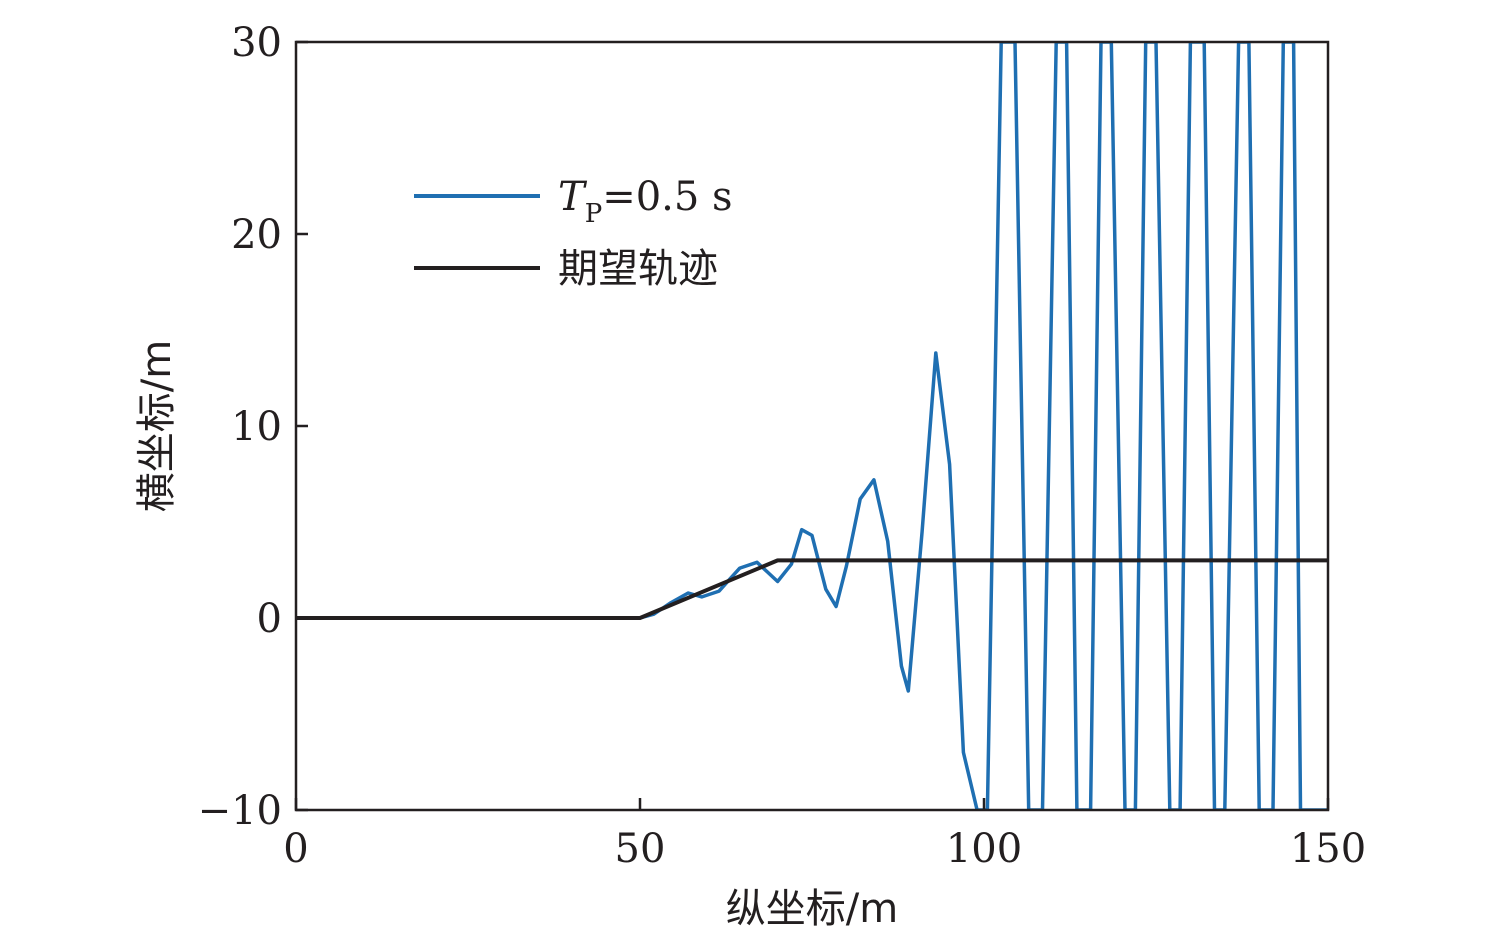 The image size is (1500, 943). What do you see at coordinates (269, 619) in the screenshot?
I see `y-tick-label: 0` at bounding box center [269, 619].